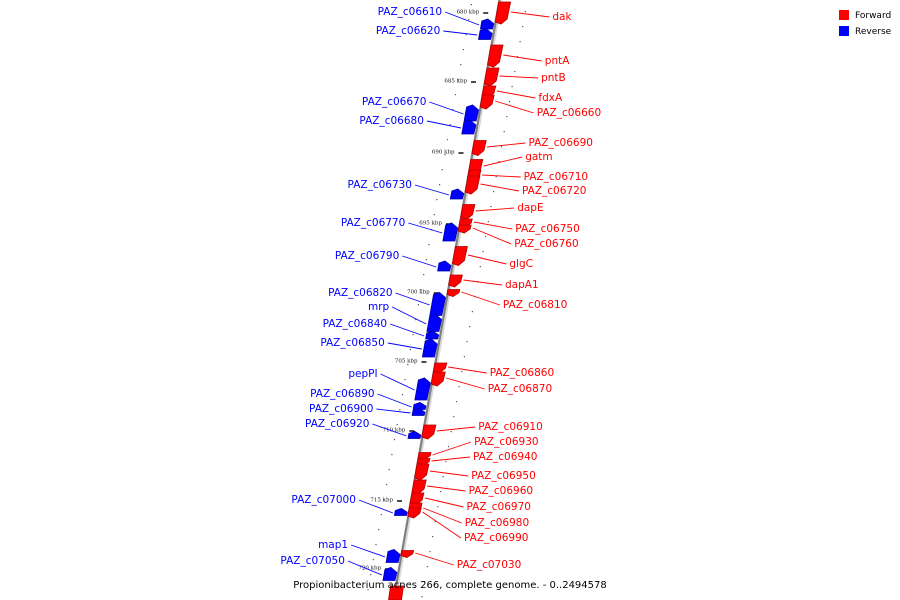 Image resolution: width=900 pixels, height=600 pixels. Describe the element at coordinates (323, 500) in the screenshot. I see `reverse-gene-label: PAZ_c07000` at that location.